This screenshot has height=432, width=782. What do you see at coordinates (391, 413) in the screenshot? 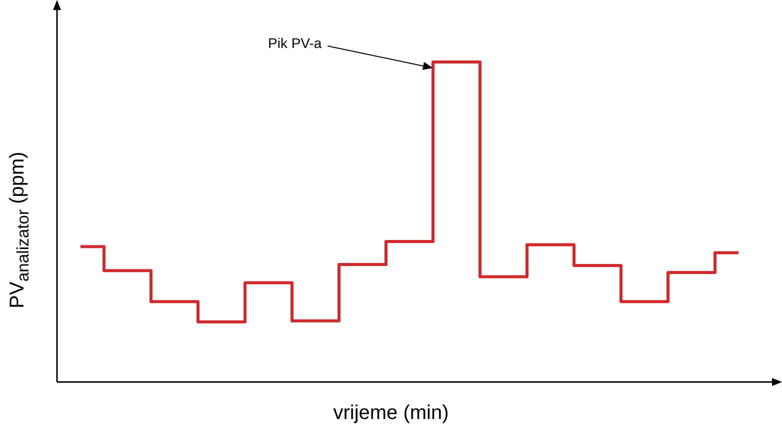
I see `x-axis-title: vrijeme (min)` at bounding box center [391, 413].